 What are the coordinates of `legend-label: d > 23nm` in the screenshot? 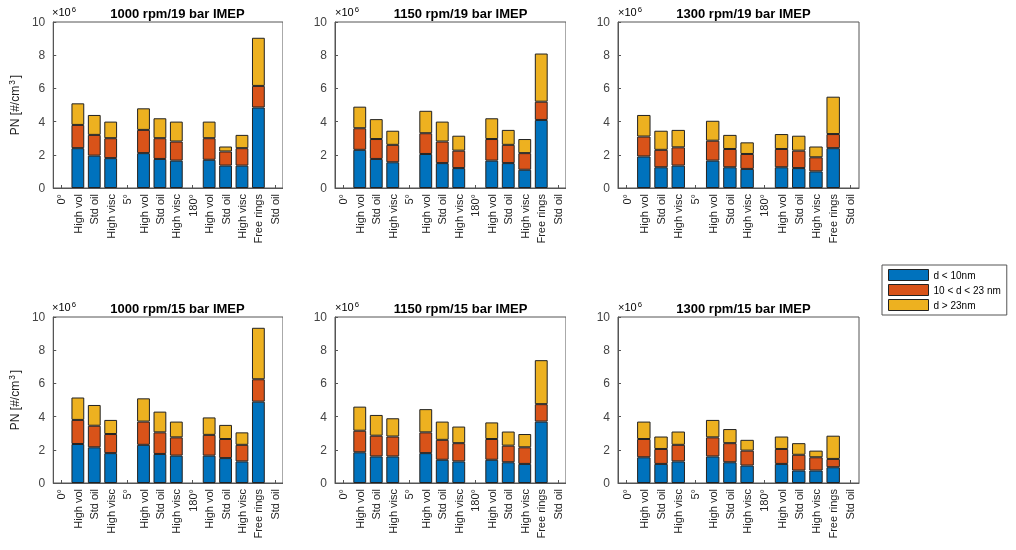 It's located at (954, 305).